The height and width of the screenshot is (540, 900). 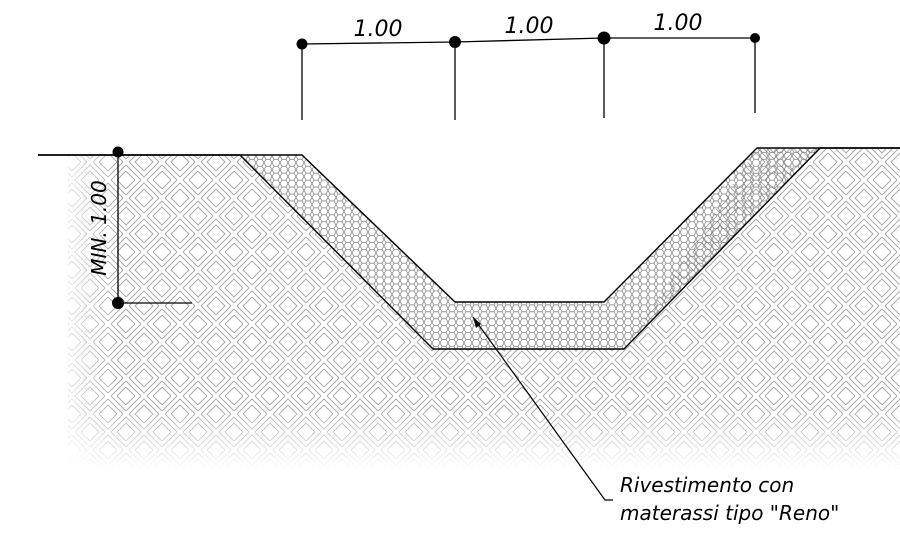 What do you see at coordinates (729, 513) in the screenshot?
I see `callout-label-line2: materassi tipo "Reno"` at bounding box center [729, 513].